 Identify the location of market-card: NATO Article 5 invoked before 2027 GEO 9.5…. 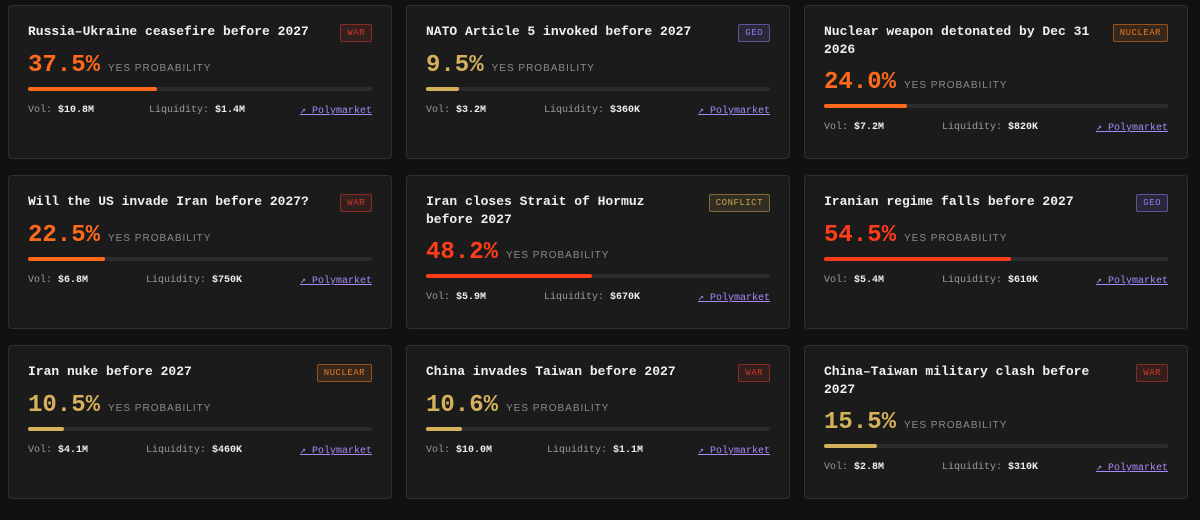
(598, 82).